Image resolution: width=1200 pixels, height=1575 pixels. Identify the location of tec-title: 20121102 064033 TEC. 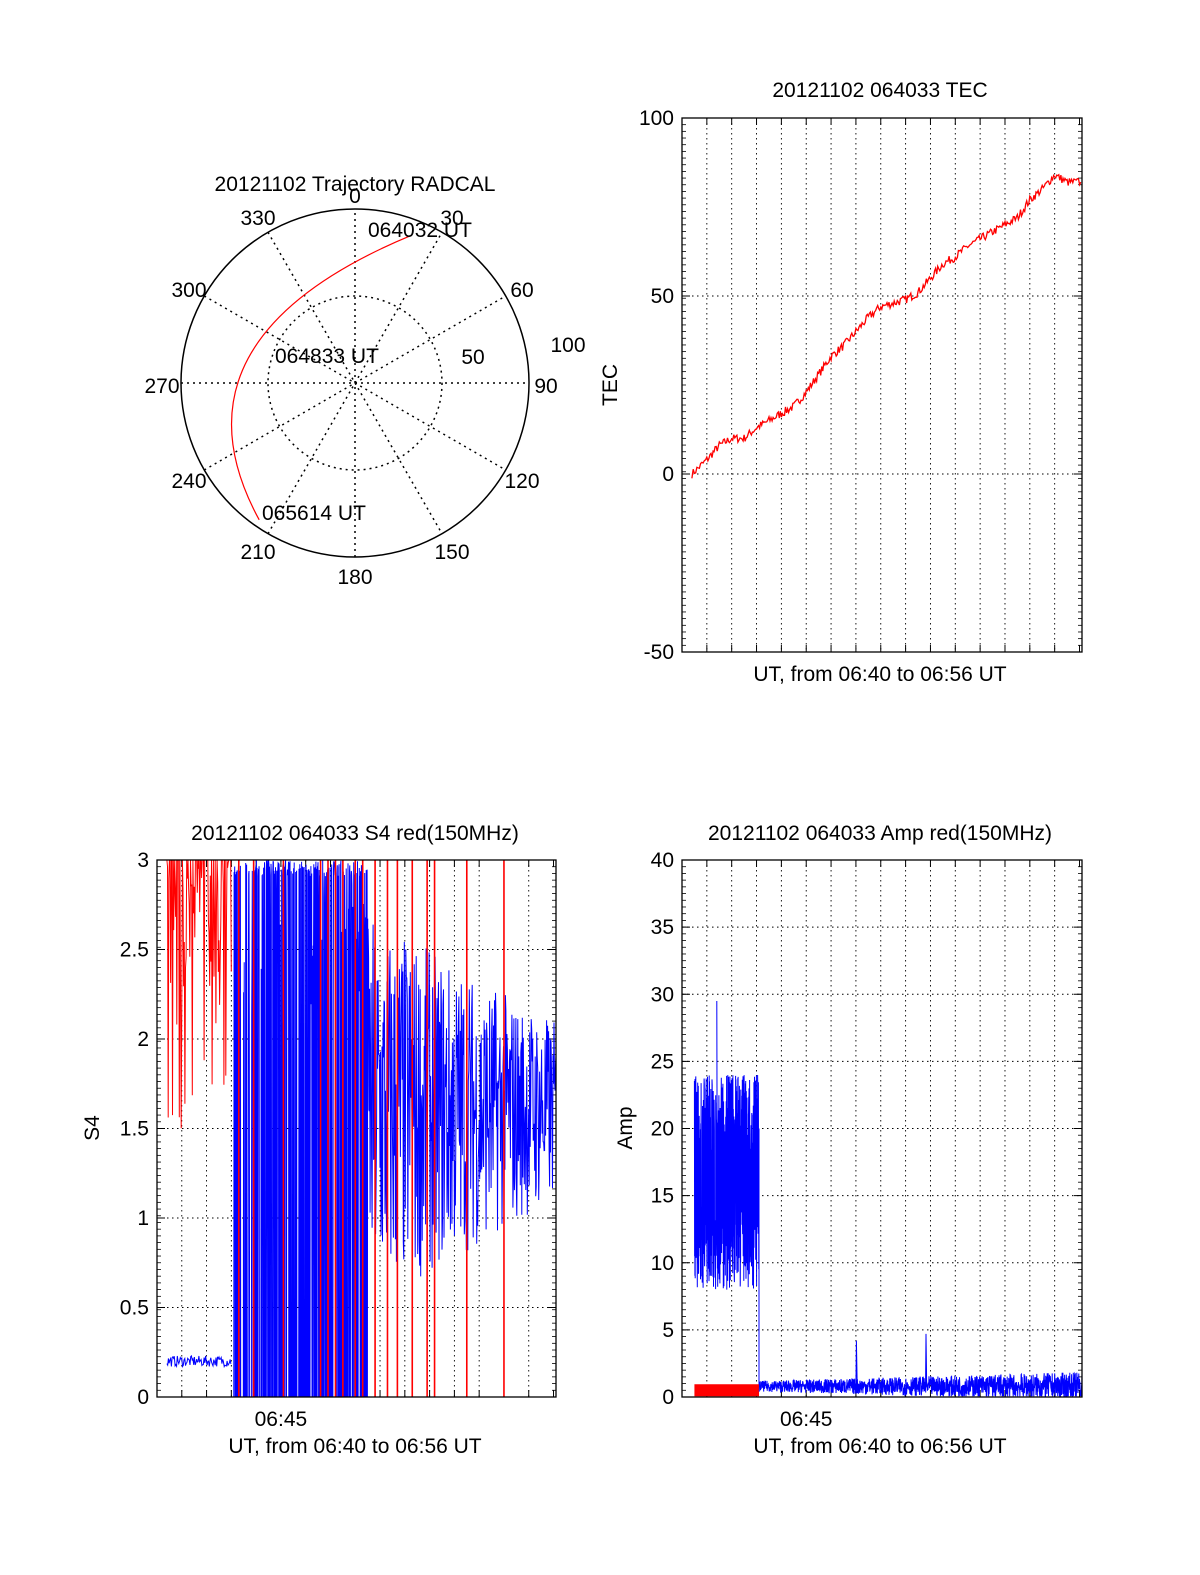
(879, 90).